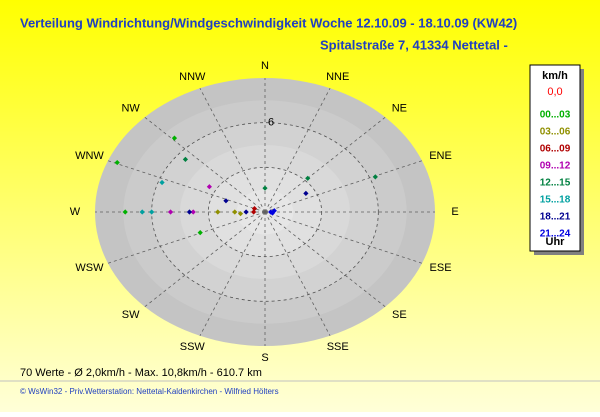 The width and height of the screenshot is (600, 417). Describe the element at coordinates (414, 44) in the screenshot. I see `chart-subtitle: Spitalstraße 7, 41334 Nettetal -` at that location.